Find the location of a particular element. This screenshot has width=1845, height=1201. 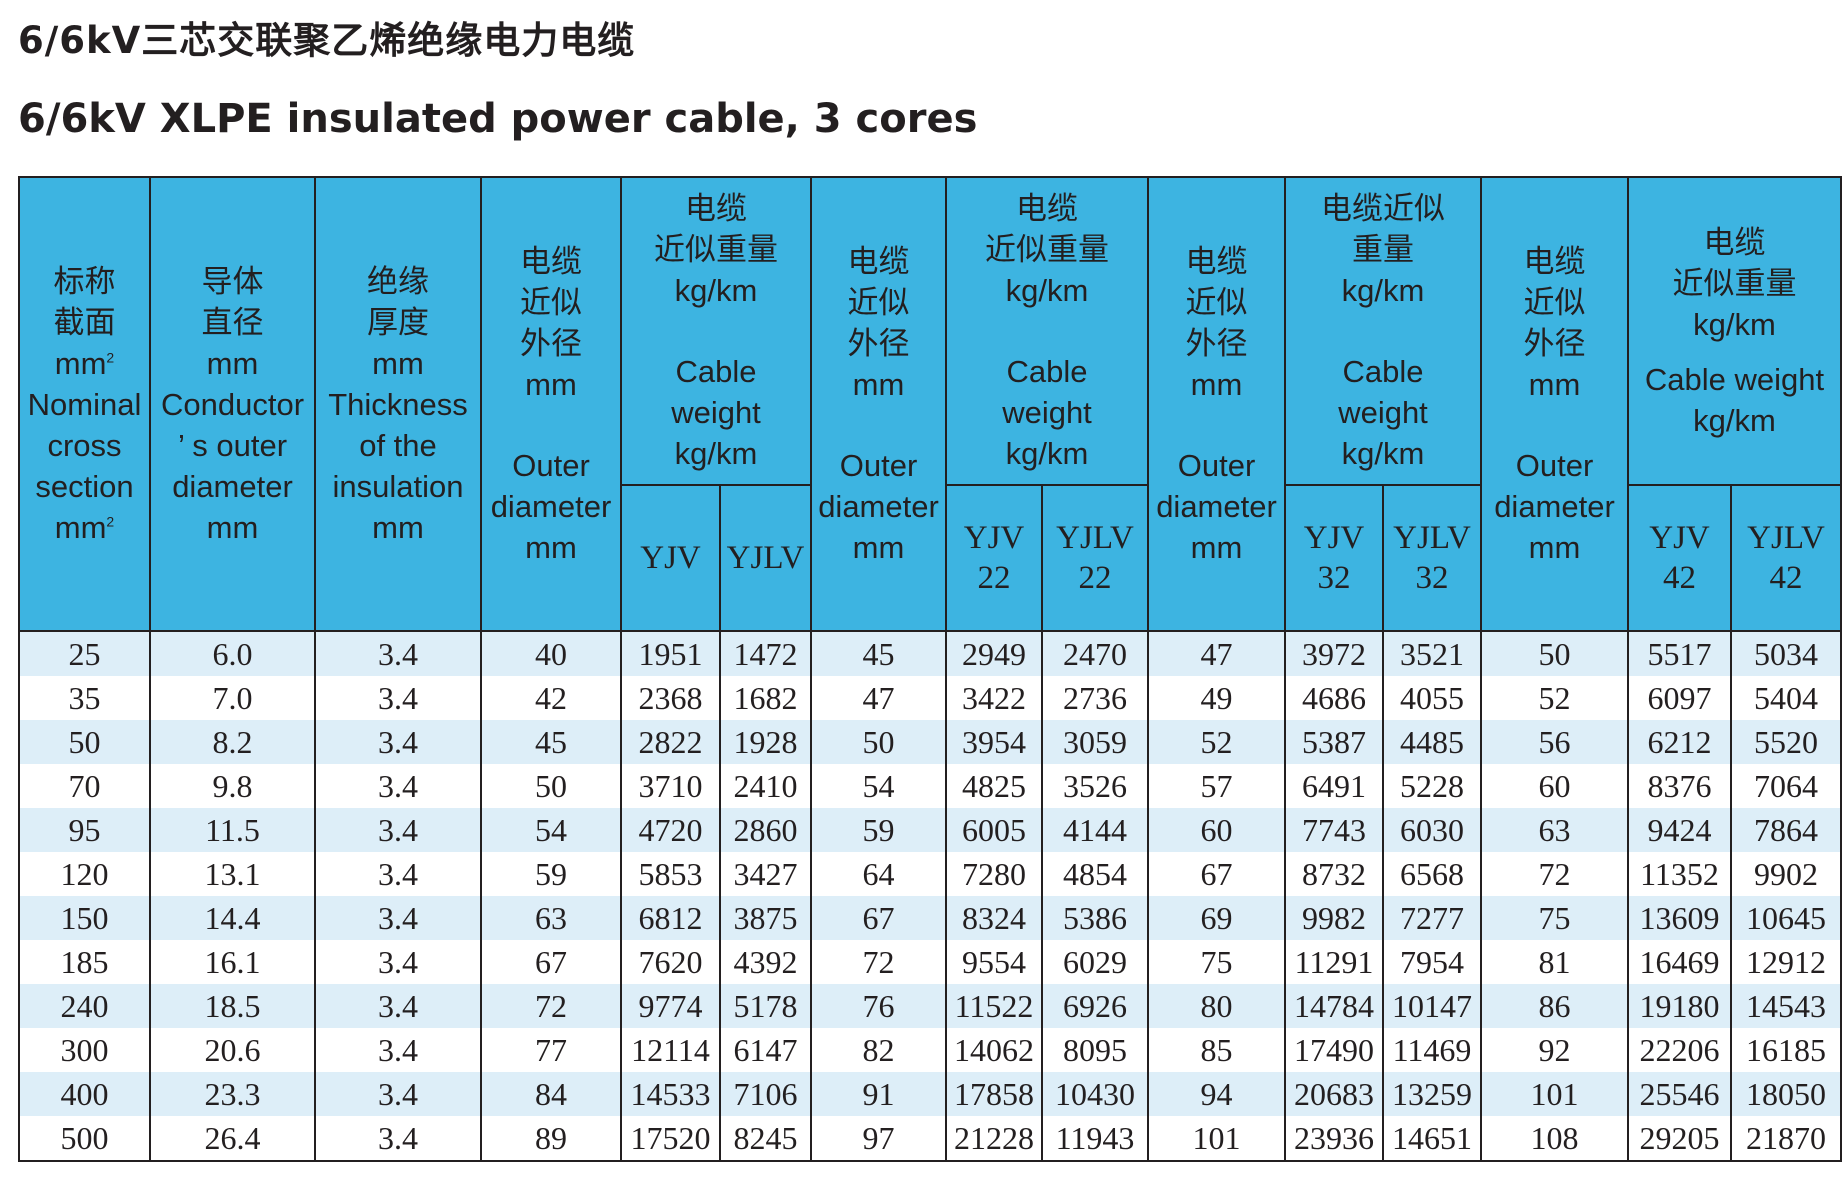

table-cell: 1928 is located at coordinates (765, 742).